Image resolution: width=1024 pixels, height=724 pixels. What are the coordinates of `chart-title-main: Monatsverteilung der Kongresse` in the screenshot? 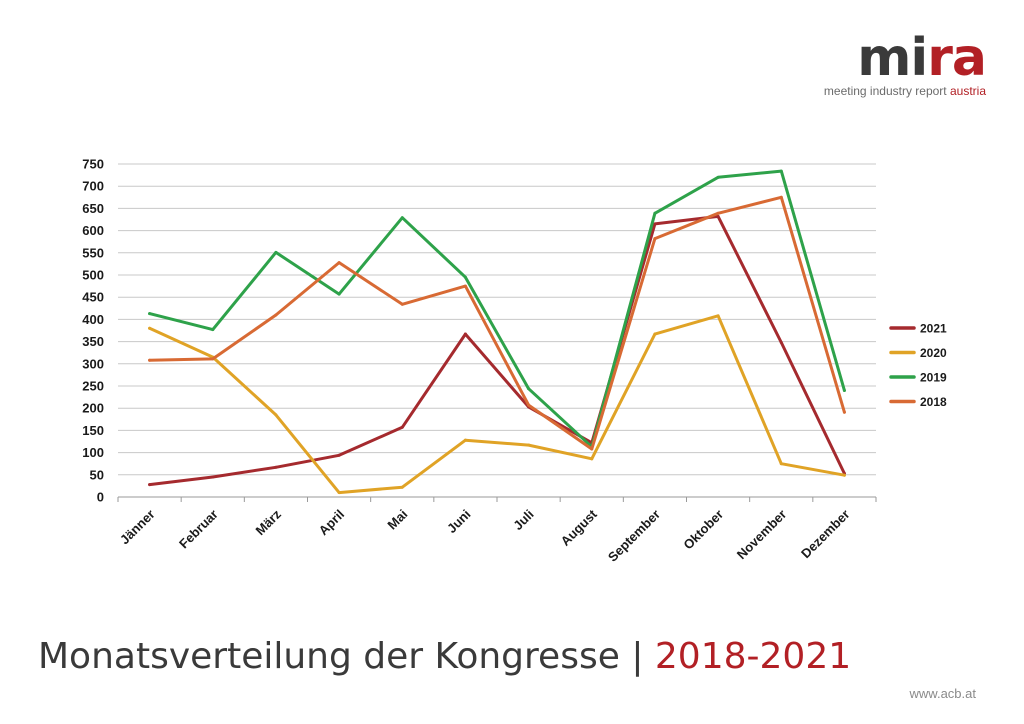 It's located at (329, 656).